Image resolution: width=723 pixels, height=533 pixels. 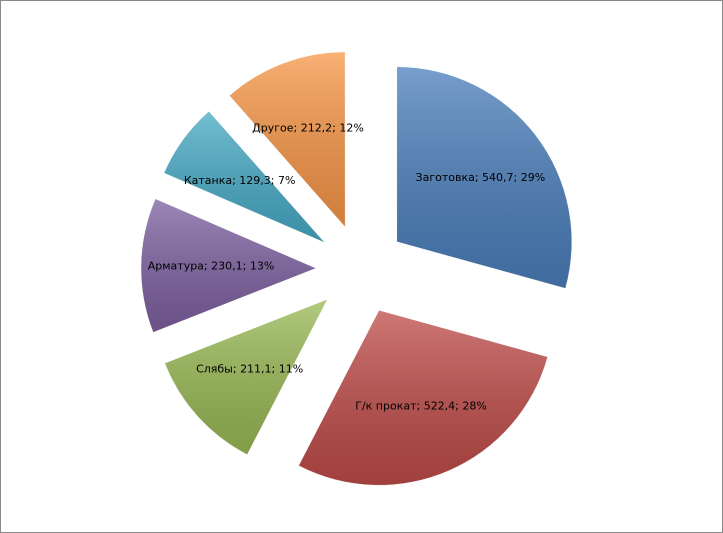 I want to click on data-label: Г/к прокат; 522,4; 28%, so click(x=421, y=405).